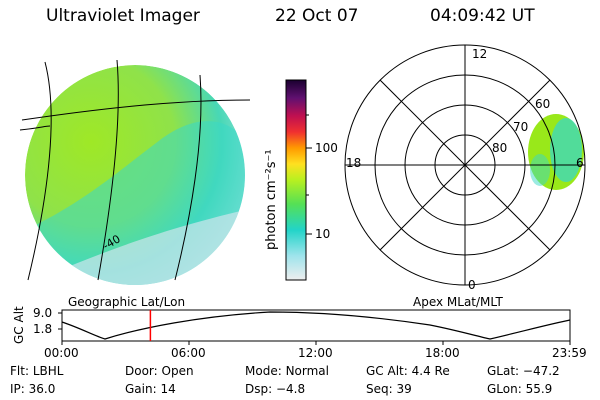  Describe the element at coordinates (315, 353) in the screenshot. I see `altitude-xtick-2: 12:00` at that location.